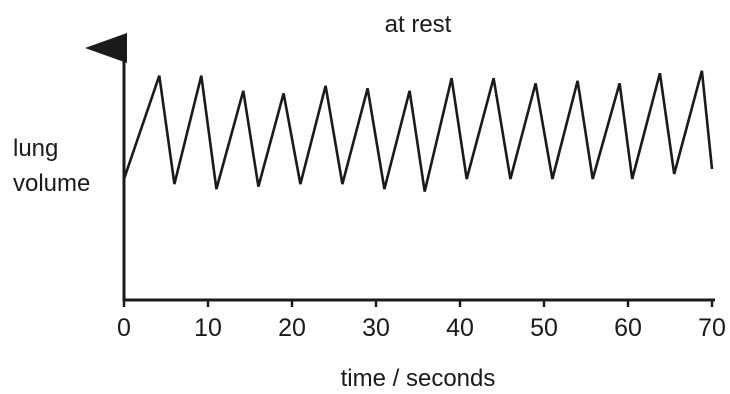 The image size is (730, 394). What do you see at coordinates (418, 378) in the screenshot?
I see `x-axis-label: time / seconds` at bounding box center [418, 378].